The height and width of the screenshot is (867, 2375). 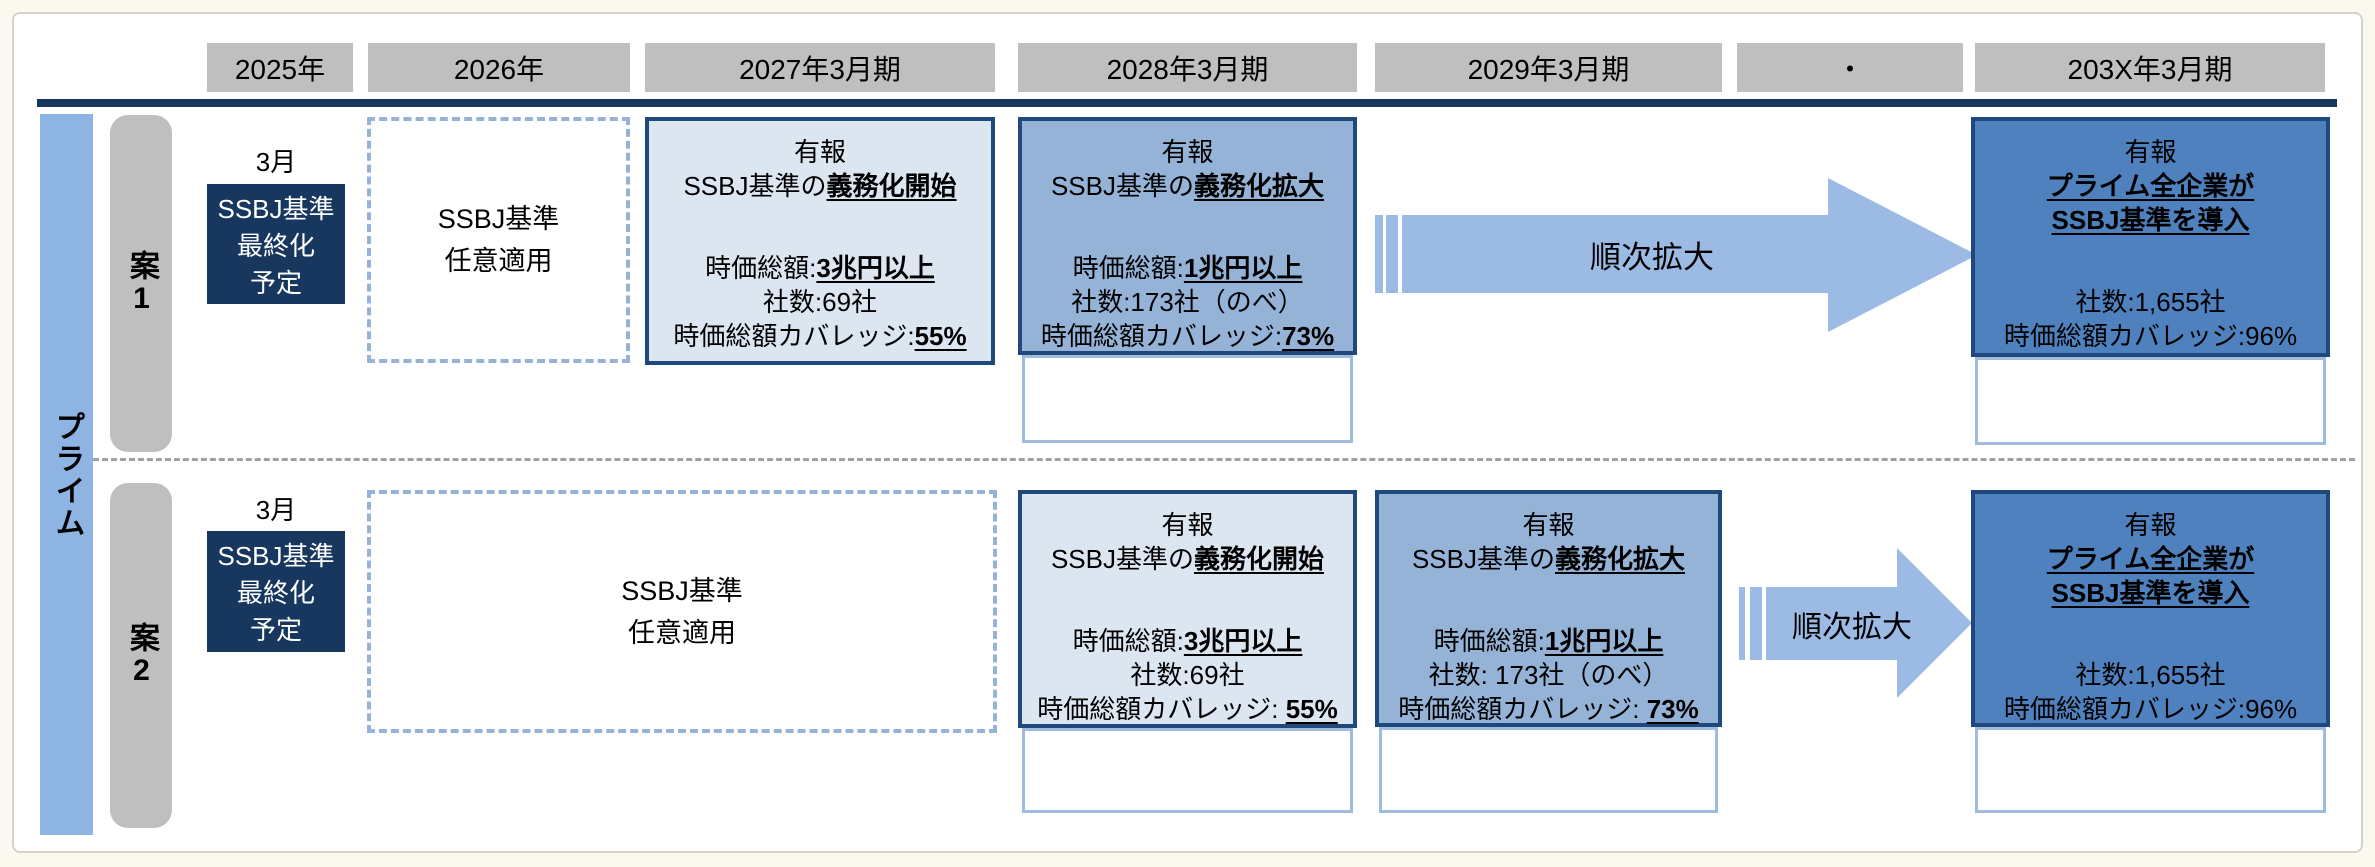 What do you see at coordinates (1224, 459) in the screenshot?
I see `row-divider` at bounding box center [1224, 459].